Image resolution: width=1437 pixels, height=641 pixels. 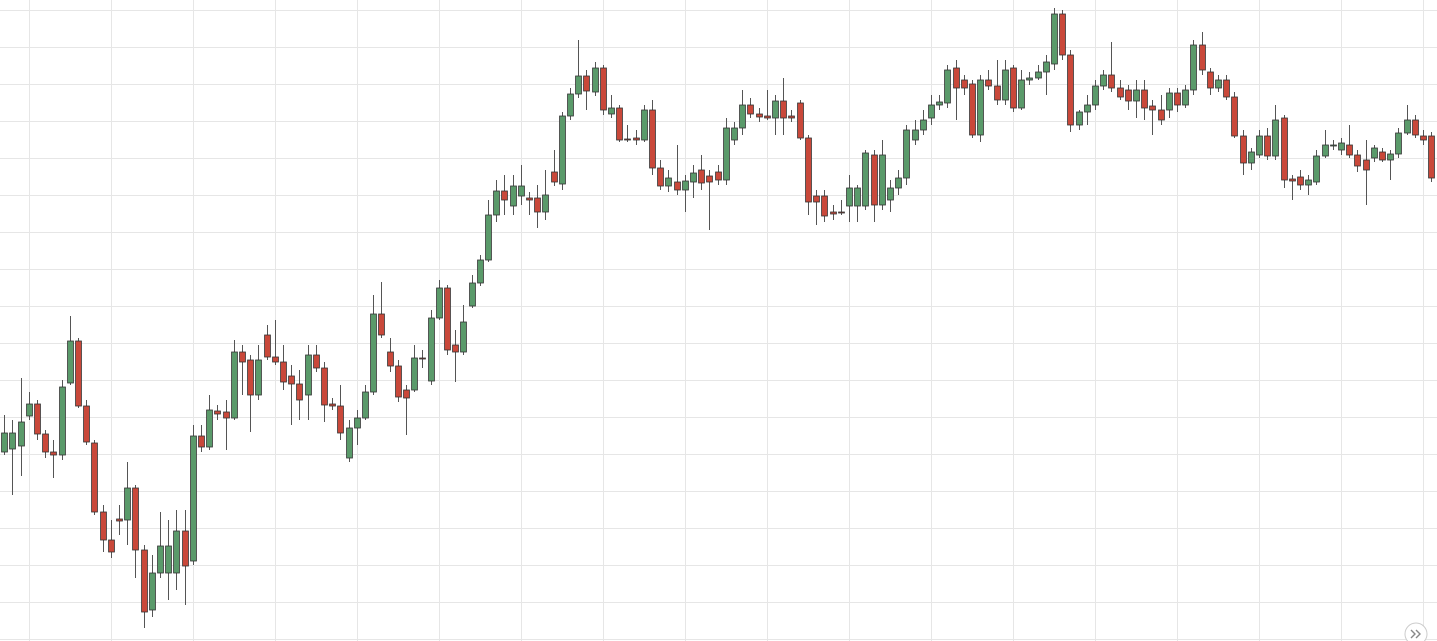 I want to click on scroll-button-circle, so click(x=1416, y=631).